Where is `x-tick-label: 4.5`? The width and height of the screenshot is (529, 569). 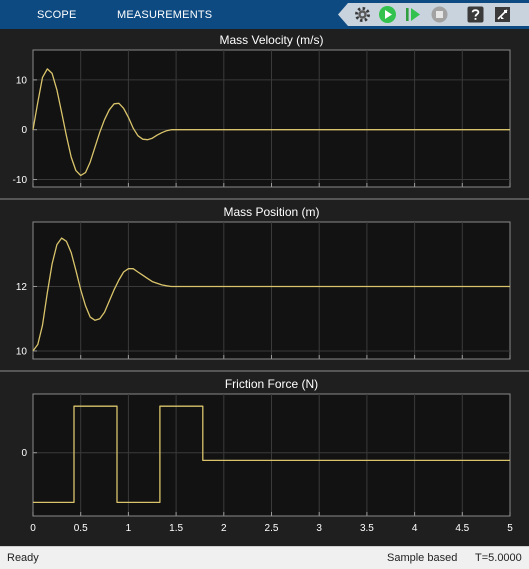 x-tick-label: 4.5 is located at coordinates (462, 528).